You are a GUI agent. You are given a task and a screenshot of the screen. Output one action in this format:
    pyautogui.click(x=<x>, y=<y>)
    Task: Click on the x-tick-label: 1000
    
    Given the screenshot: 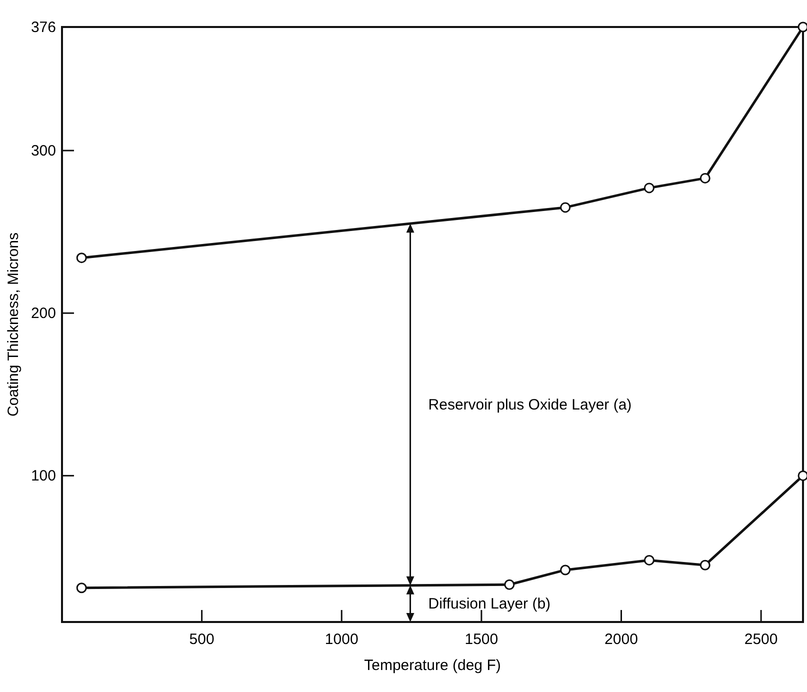 What is the action you would take?
    pyautogui.click(x=341, y=639)
    